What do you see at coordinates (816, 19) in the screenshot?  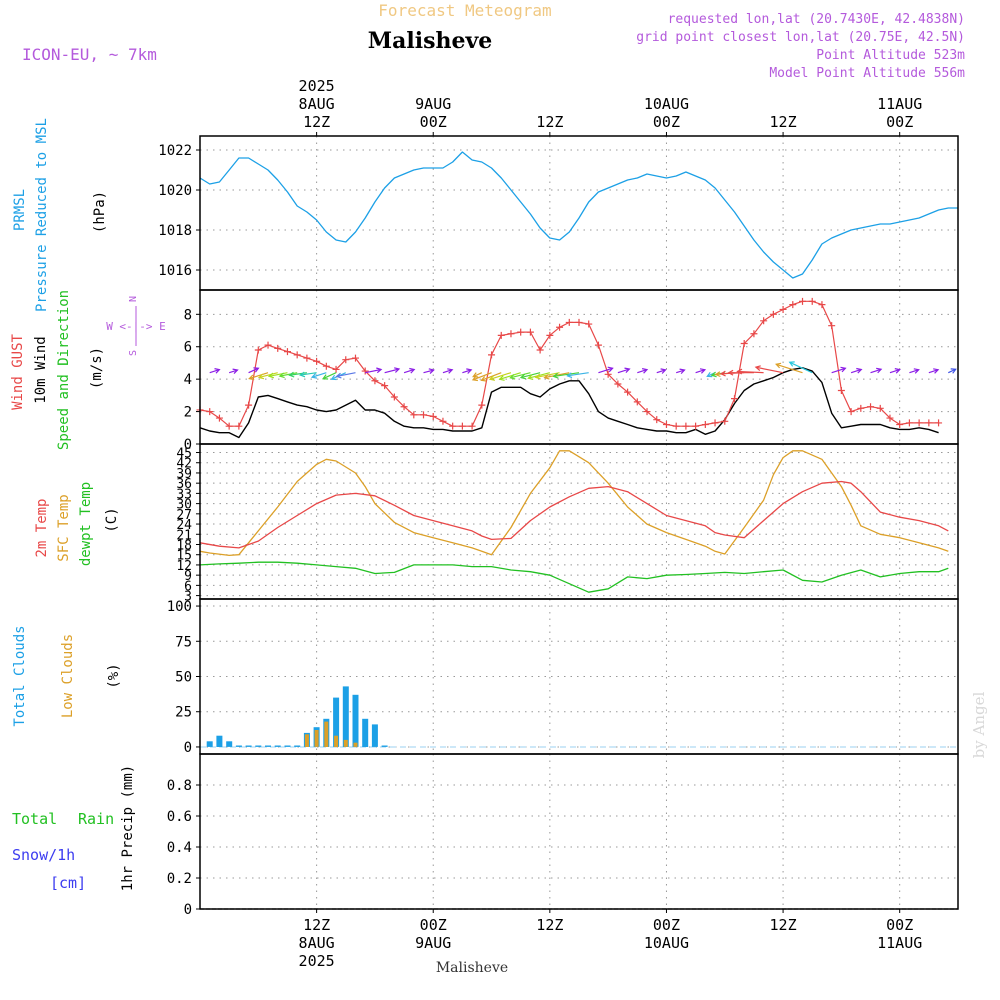 I see `requested-coords: requested lon,lat (20.7430E, 42.4838N)` at bounding box center [816, 19].